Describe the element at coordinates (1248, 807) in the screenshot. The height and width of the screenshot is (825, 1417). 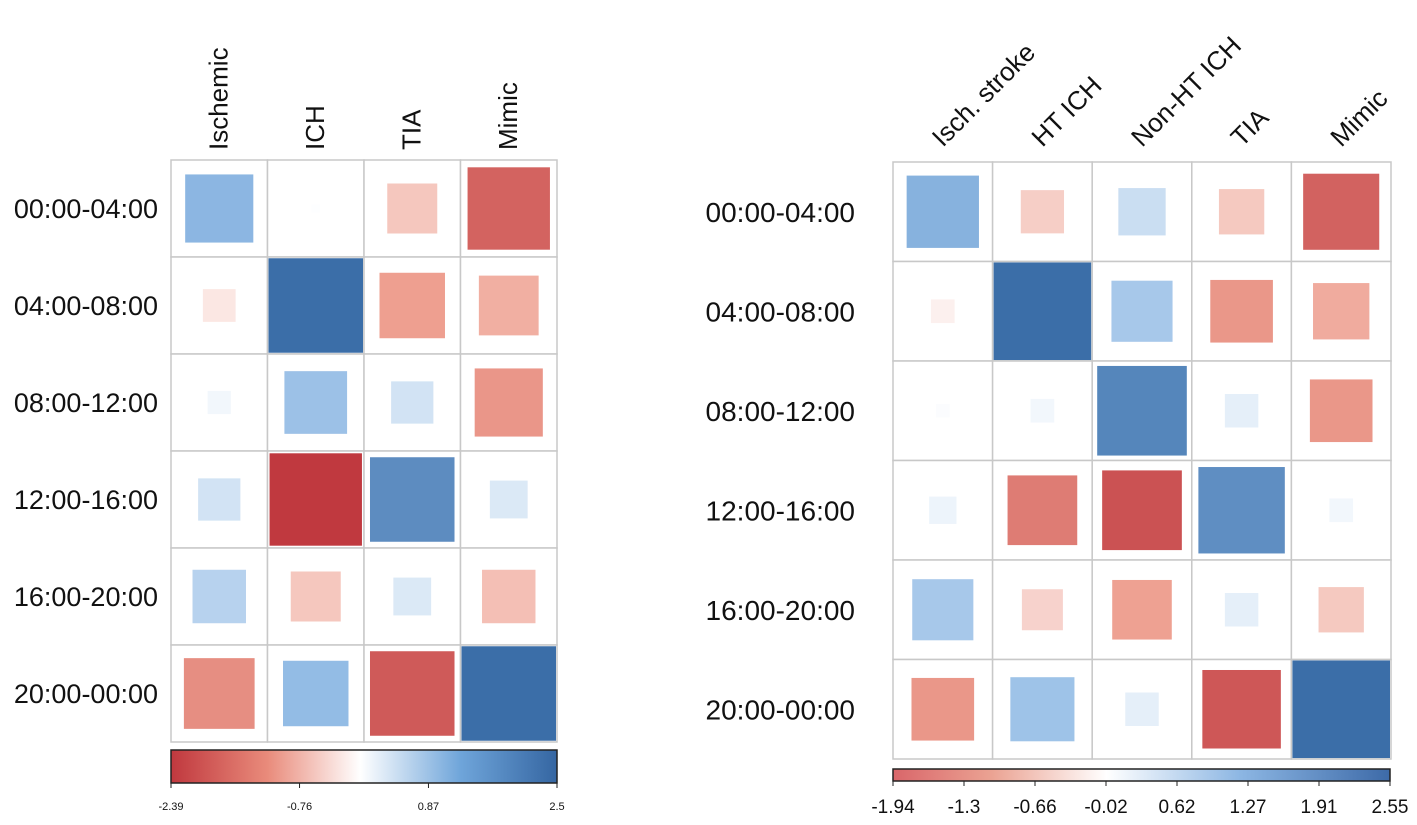
I see `colorbar-tick-label: 1.27` at that location.